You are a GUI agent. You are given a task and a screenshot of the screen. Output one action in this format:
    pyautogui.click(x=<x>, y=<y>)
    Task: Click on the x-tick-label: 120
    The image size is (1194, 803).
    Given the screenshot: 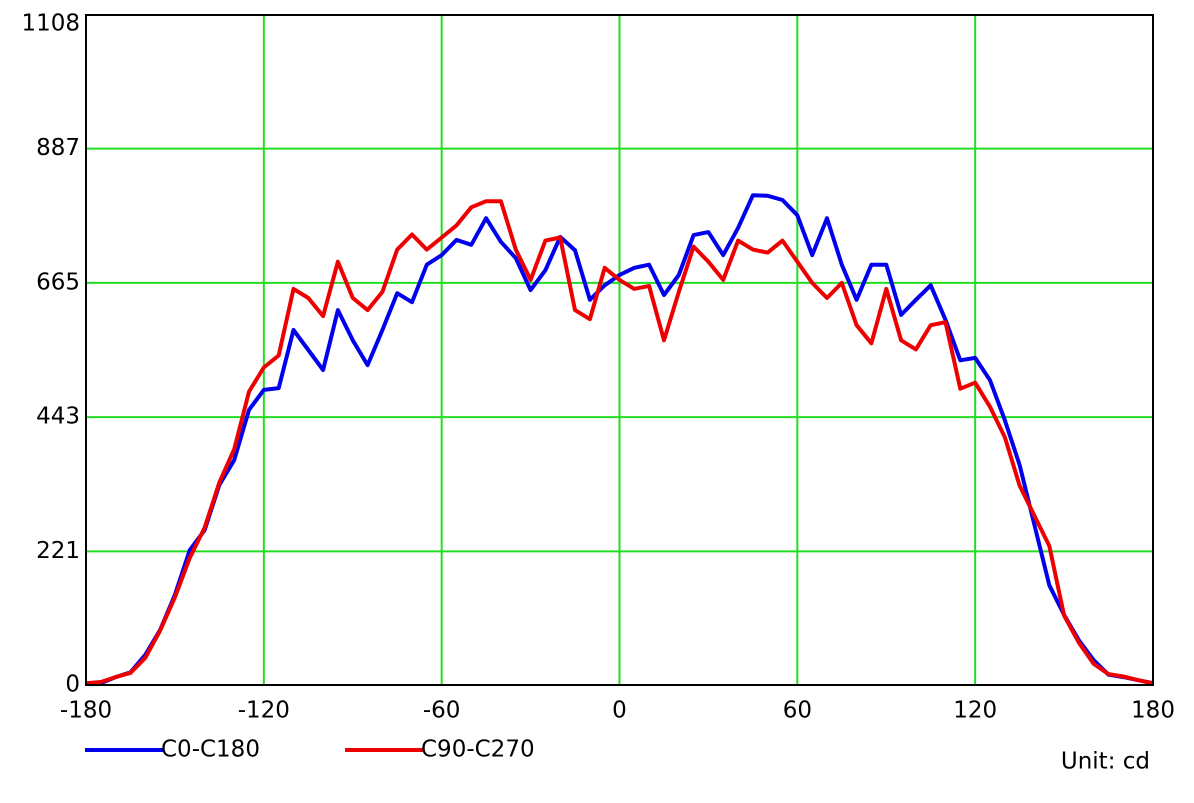 What is the action you would take?
    pyautogui.click(x=975, y=711)
    